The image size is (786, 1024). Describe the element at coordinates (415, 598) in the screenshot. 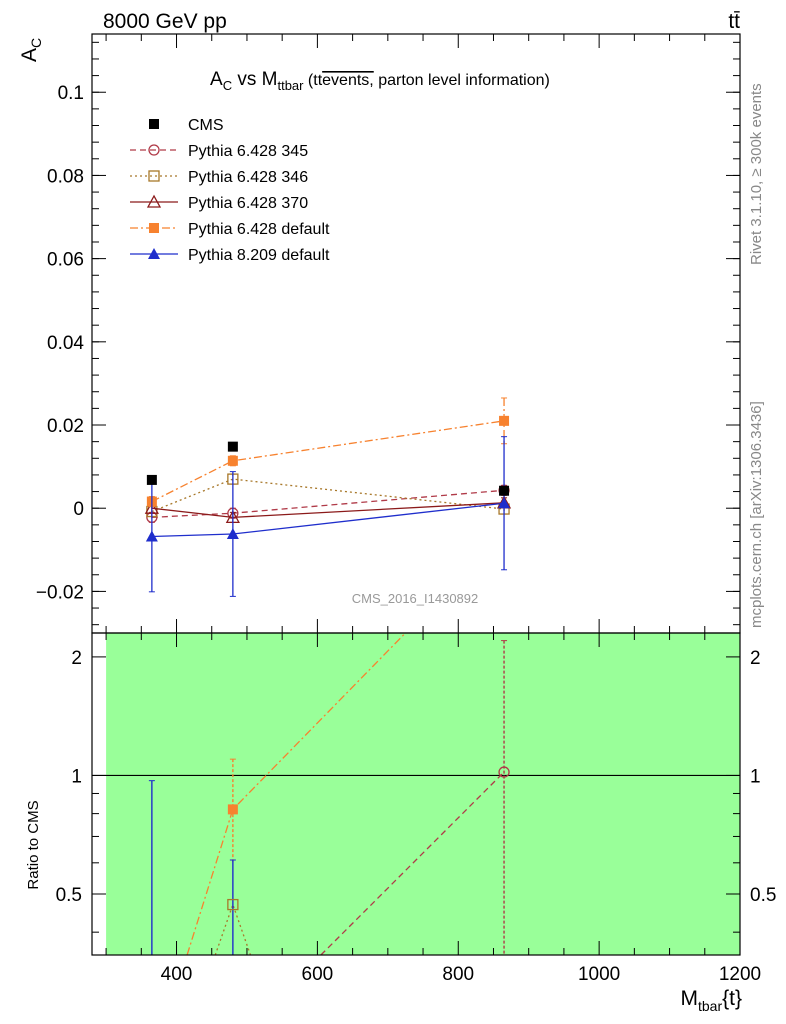

I see `analysis-watermark: CMS_2016_I1430892` at that location.